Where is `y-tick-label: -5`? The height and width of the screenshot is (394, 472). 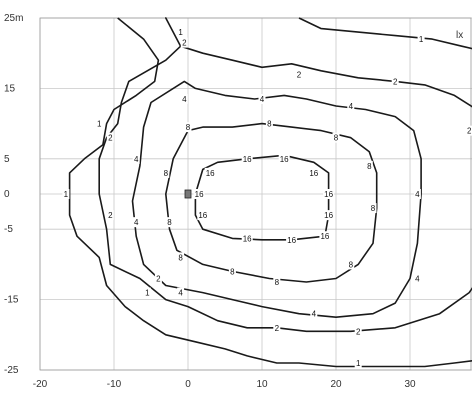 y-tick-label: -5 is located at coordinates (8, 229).